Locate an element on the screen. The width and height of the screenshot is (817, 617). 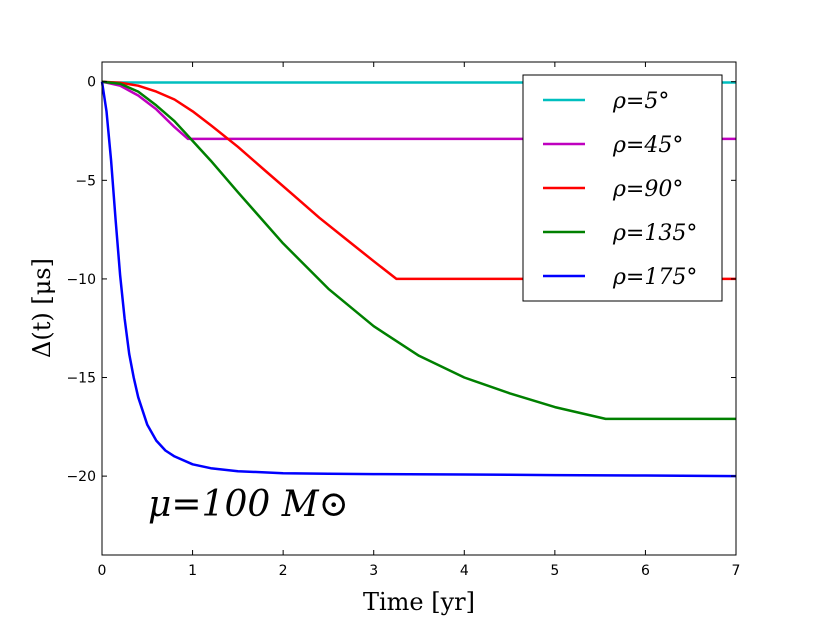
y-tick-label: −10 is located at coordinates (81, 280).